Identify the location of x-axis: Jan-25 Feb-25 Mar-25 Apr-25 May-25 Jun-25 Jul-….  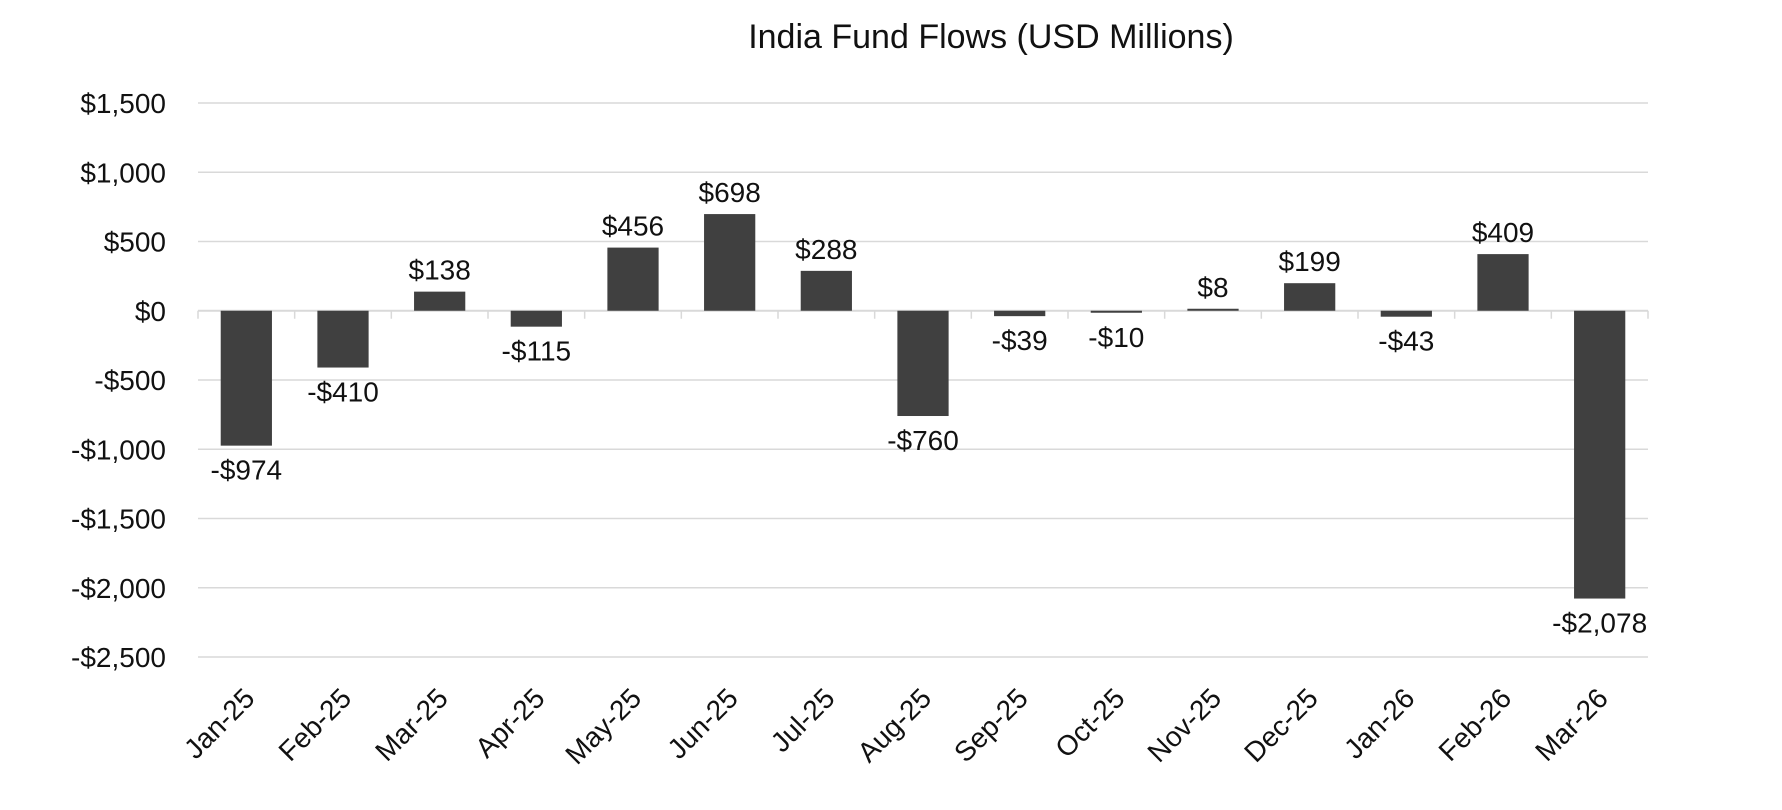
(896, 726).